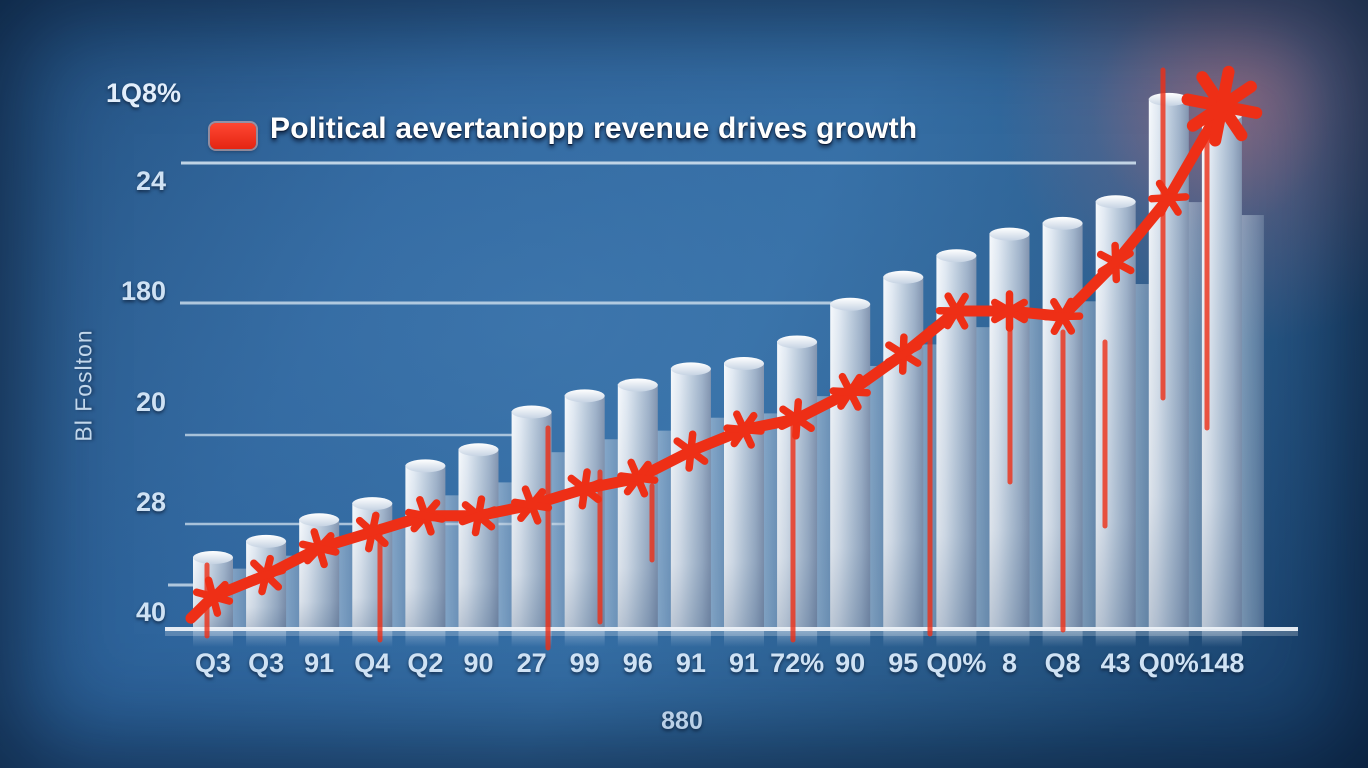  Describe the element at coordinates (531, 663) in the screenshot. I see `x-tick-label: 27` at that location.